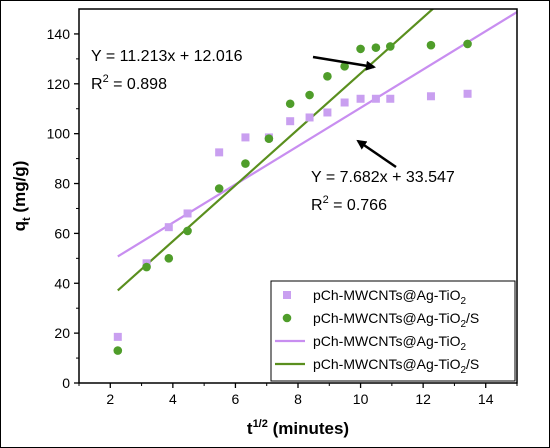 The height and width of the screenshot is (448, 550). I want to click on y-tick-label-3: 60, so click(62, 233).